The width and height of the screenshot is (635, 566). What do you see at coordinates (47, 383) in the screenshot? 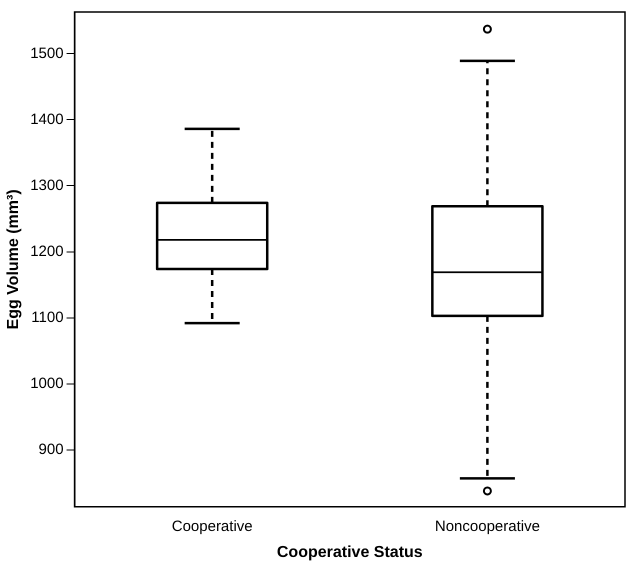
I see `y-tick-label: 1000` at bounding box center [47, 383].